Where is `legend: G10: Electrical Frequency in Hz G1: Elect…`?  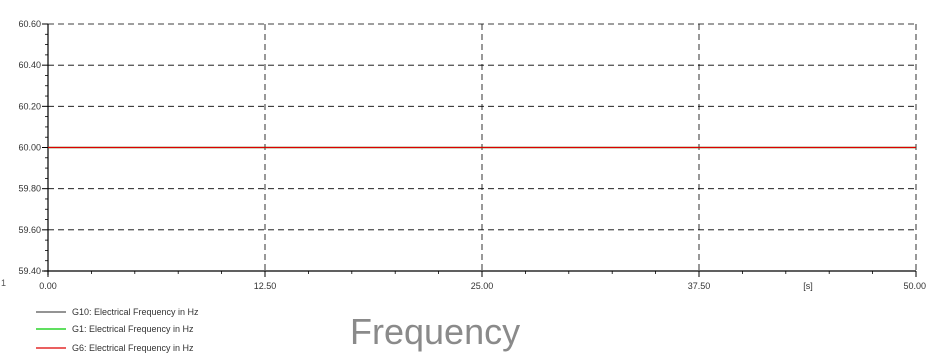 legend: G10: Electrical Frequency in Hz G1: Elect… is located at coordinates (117, 330).